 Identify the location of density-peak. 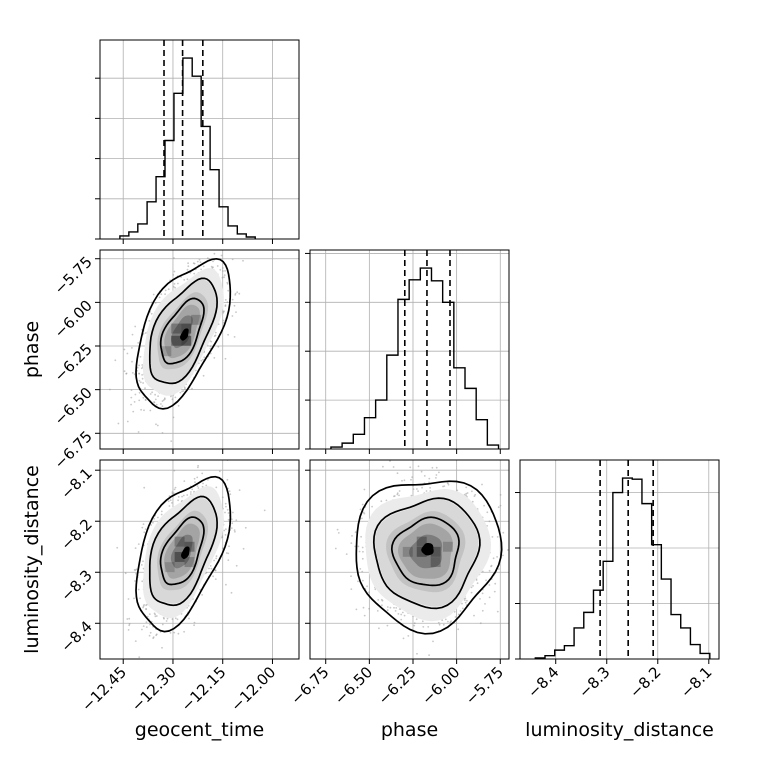
(185, 553).